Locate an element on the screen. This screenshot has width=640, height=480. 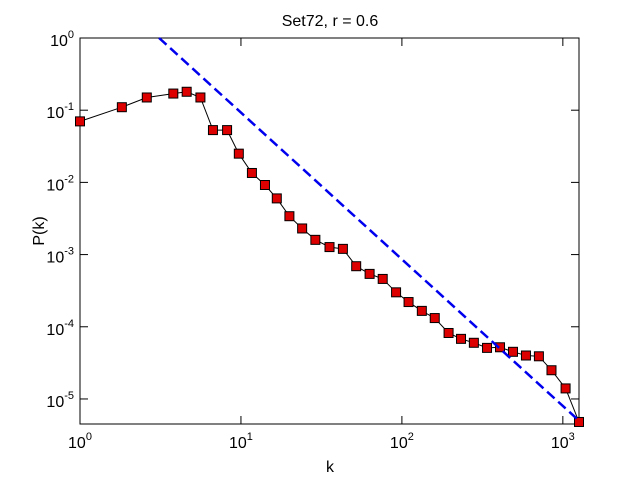
y-tick-label: 10⁻³ is located at coordinates (60, 256).